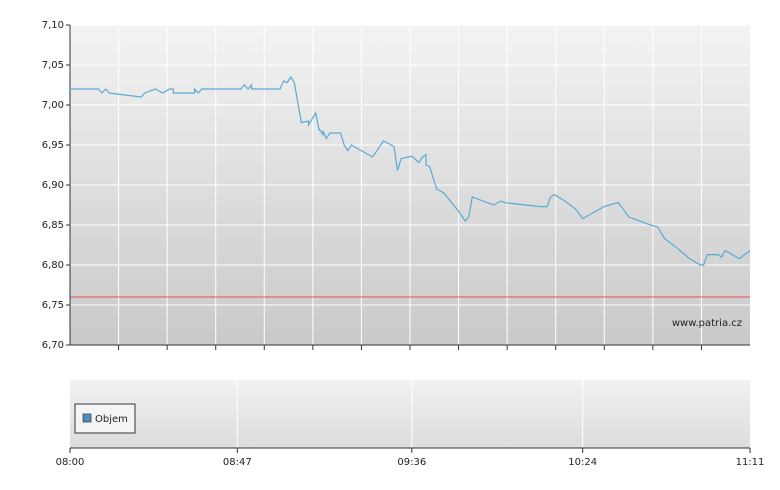 The image size is (780, 490). Describe the element at coordinates (70, 462) in the screenshot. I see `x-tick-label: 08:00` at that location.